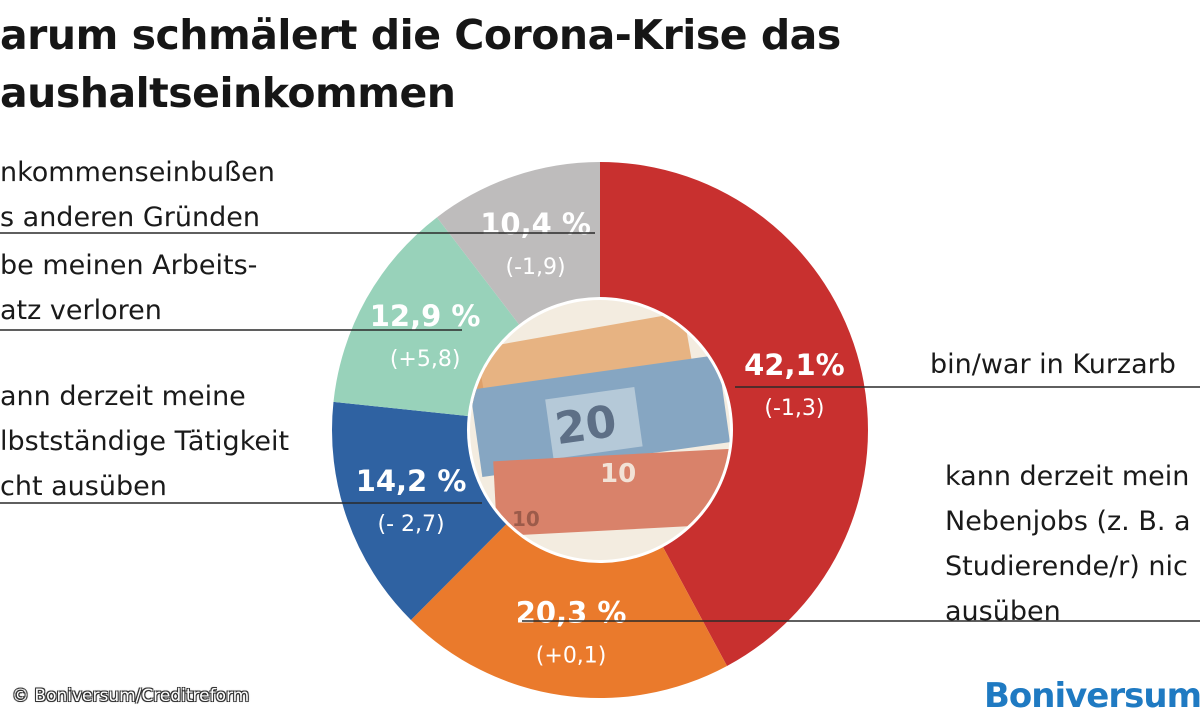 The width and height of the screenshot is (1200, 720). Describe the element at coordinates (571, 655) in the screenshot. I see `change-label-nebenjobs: (+0,1)` at that location.